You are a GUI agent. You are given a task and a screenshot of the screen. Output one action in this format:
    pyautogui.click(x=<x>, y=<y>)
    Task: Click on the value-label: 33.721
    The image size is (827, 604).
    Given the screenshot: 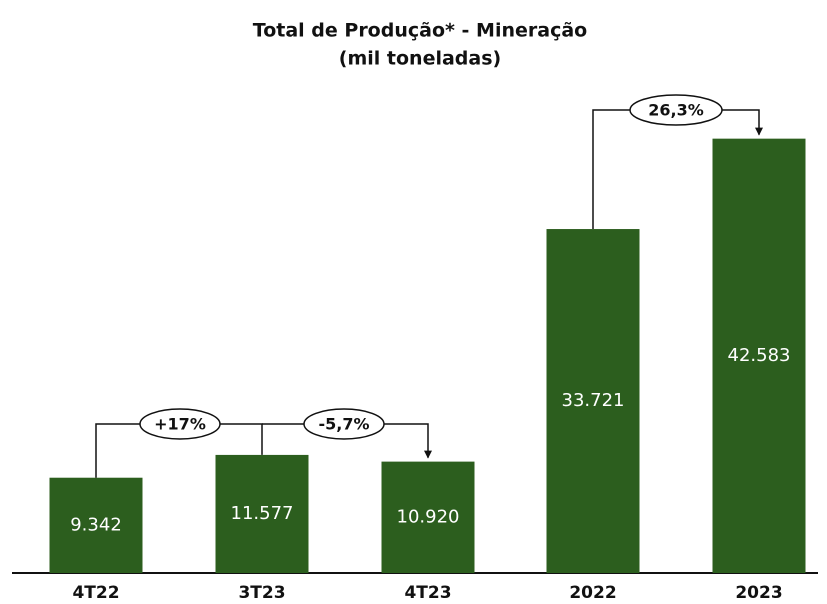 What is the action you would take?
    pyautogui.click(x=593, y=400)
    